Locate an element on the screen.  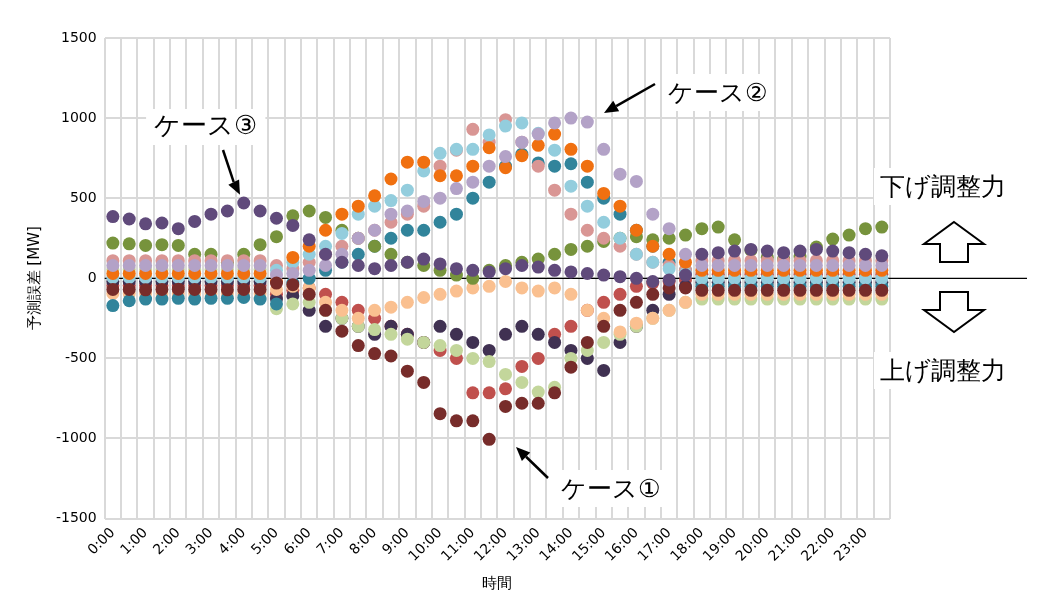
y-tick-label: 0 is located at coordinates (92, 276).